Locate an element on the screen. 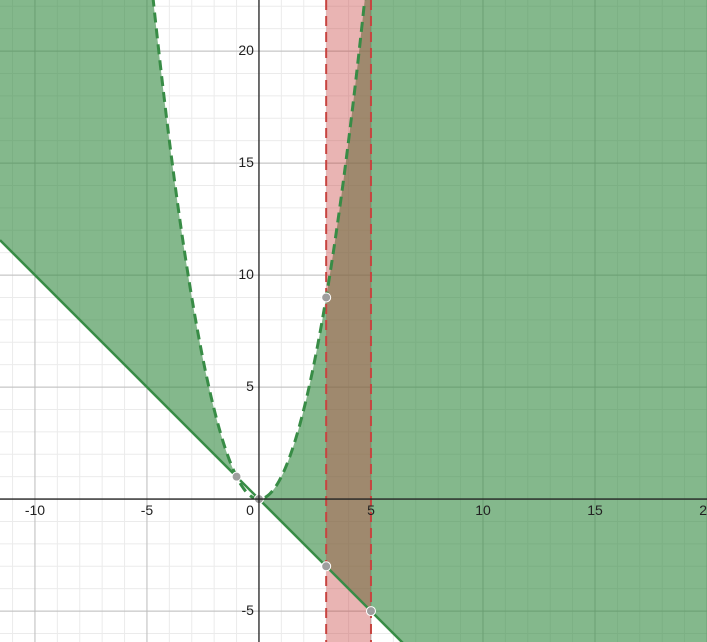 The width and height of the screenshot is (707, 642). x-tick-label: -5 is located at coordinates (147, 510).